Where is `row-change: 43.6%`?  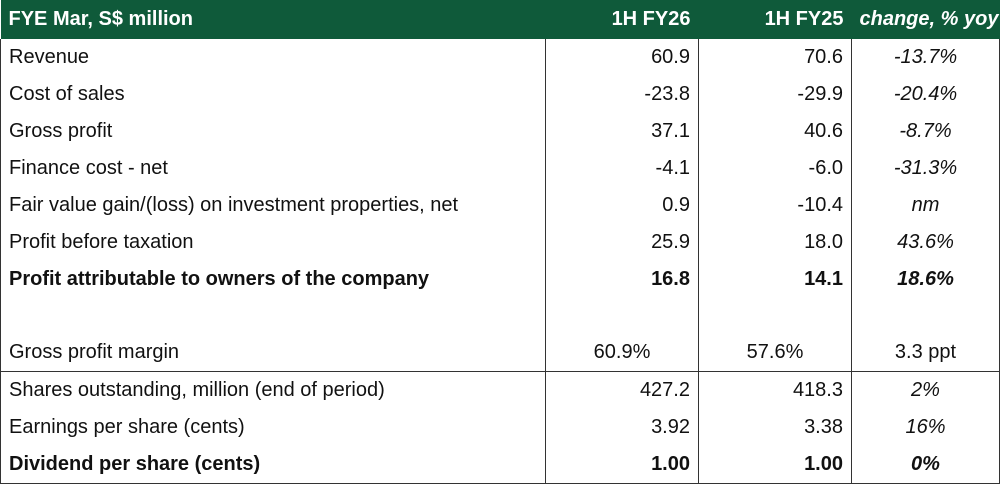 row-change: 43.6% is located at coordinates (925, 242).